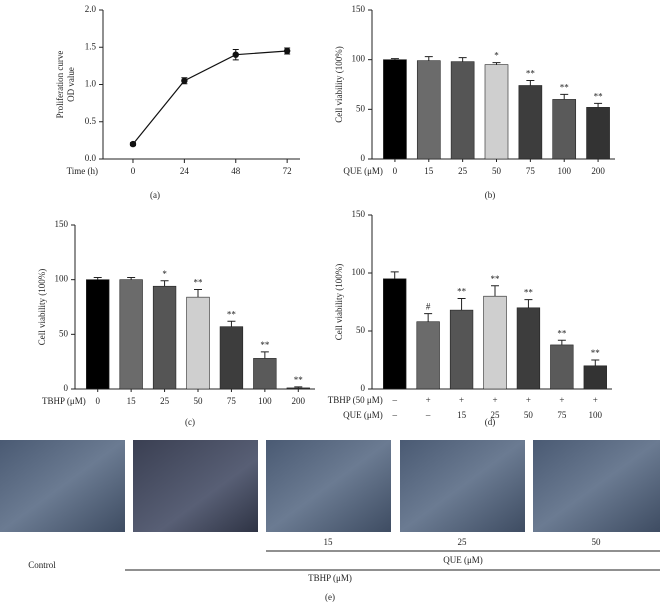  Describe the element at coordinates (165, 401) in the screenshot. I see `x-tick-label: 25` at that location.